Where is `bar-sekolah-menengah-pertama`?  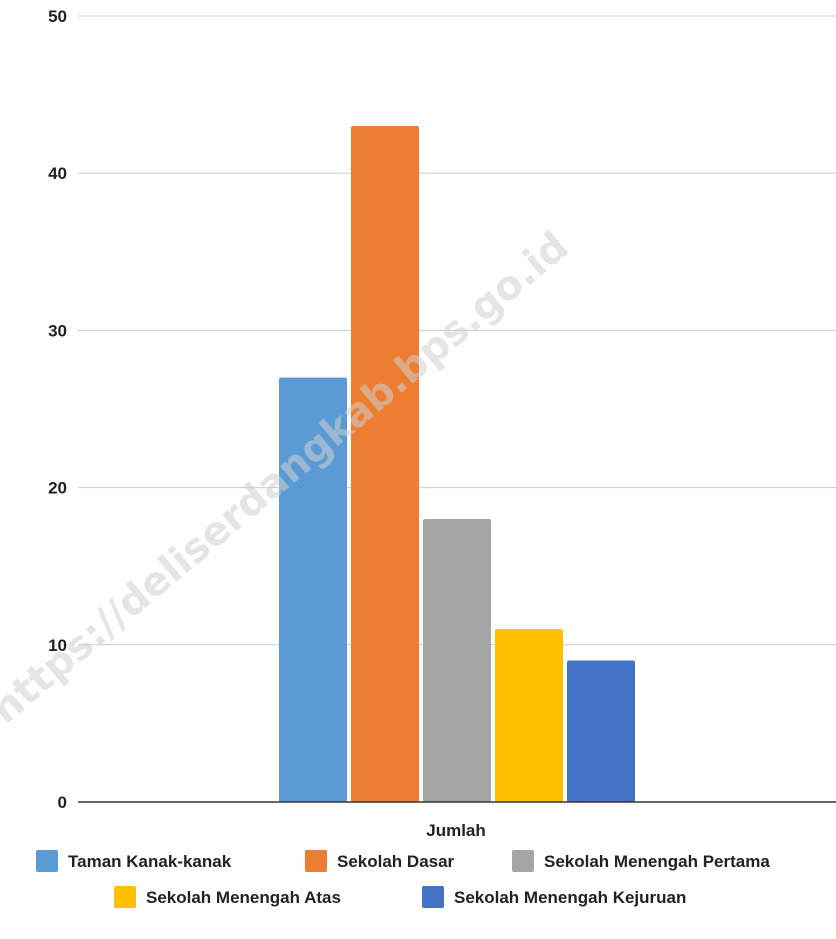
bar-sekolah-menengah-pertama is located at coordinates (457, 660).